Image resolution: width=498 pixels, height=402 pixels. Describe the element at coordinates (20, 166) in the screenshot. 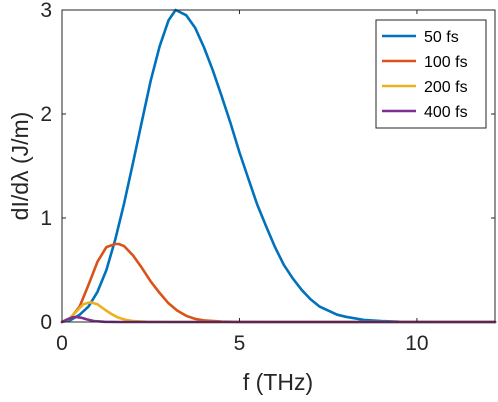

I see `y-axis-title: dI/dλ (J/m)` at that location.